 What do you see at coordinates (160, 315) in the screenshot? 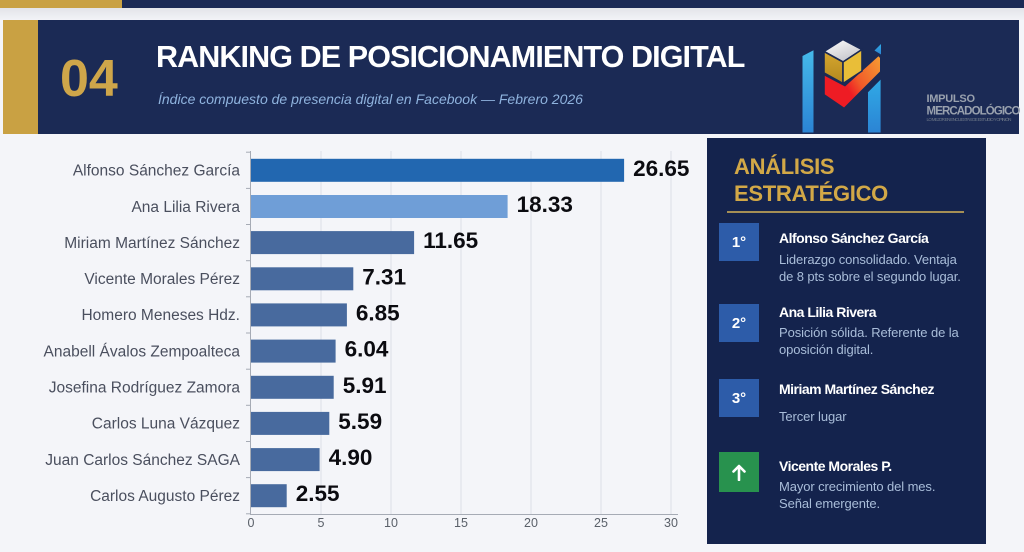
I see `svg-text: Homero Meneses Hdz.` at bounding box center [160, 315].